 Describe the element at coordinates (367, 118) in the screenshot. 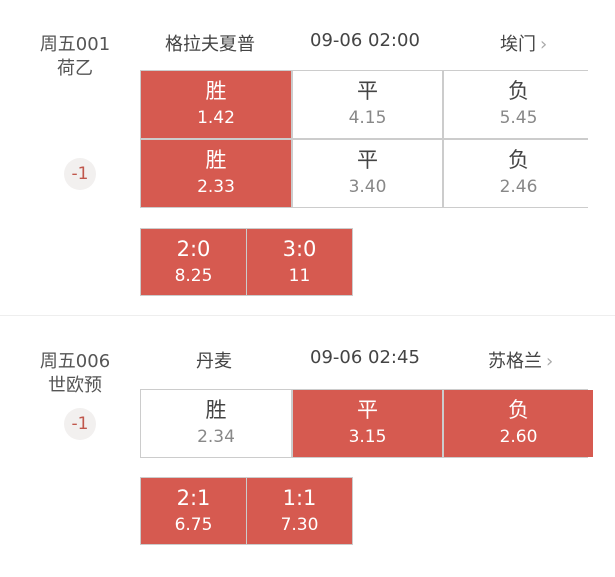

I see `odds-value: 4.15` at that location.